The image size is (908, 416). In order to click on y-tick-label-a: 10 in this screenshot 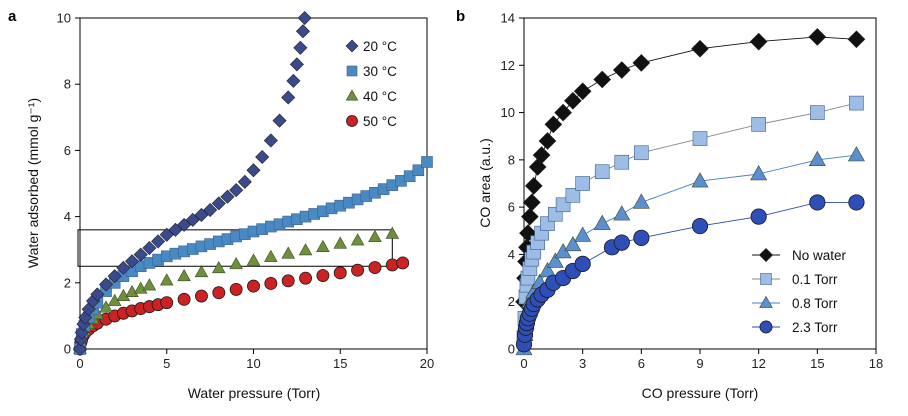, I will do `click(64, 18)`.